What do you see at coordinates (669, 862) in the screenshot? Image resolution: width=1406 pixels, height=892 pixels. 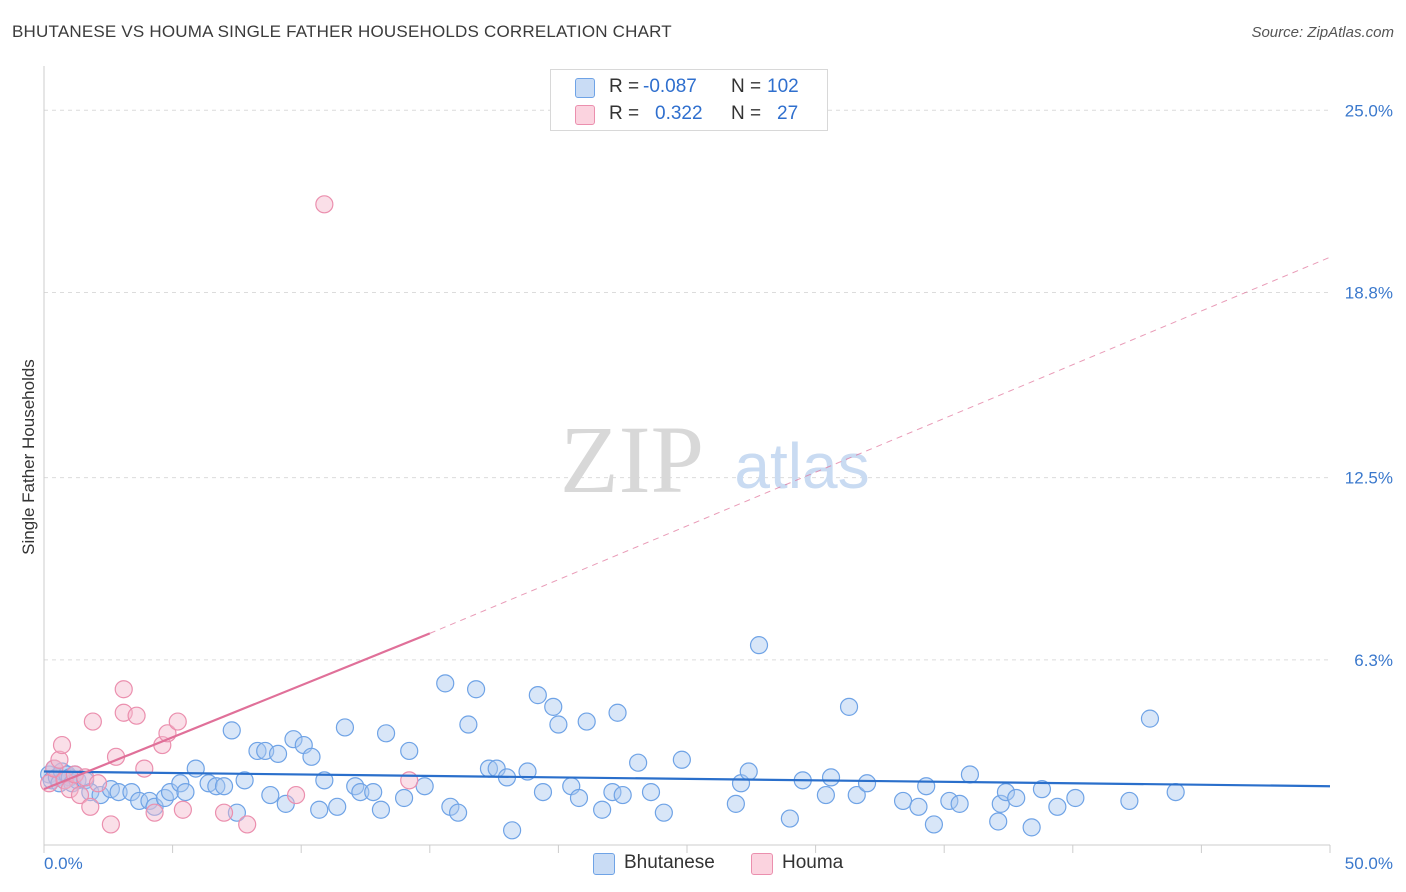 I see `bottom-legend-label-bhutanese: Bhutanese` at bounding box center [669, 862].